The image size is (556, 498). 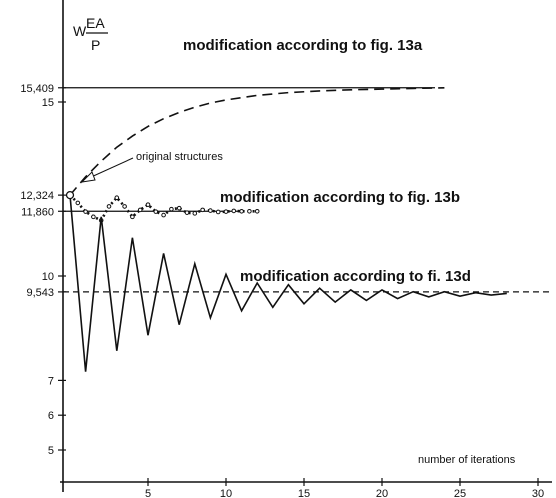 What do you see at coordinates (148, 493) in the screenshot?
I see `x-tick-label: 5` at bounding box center [148, 493].